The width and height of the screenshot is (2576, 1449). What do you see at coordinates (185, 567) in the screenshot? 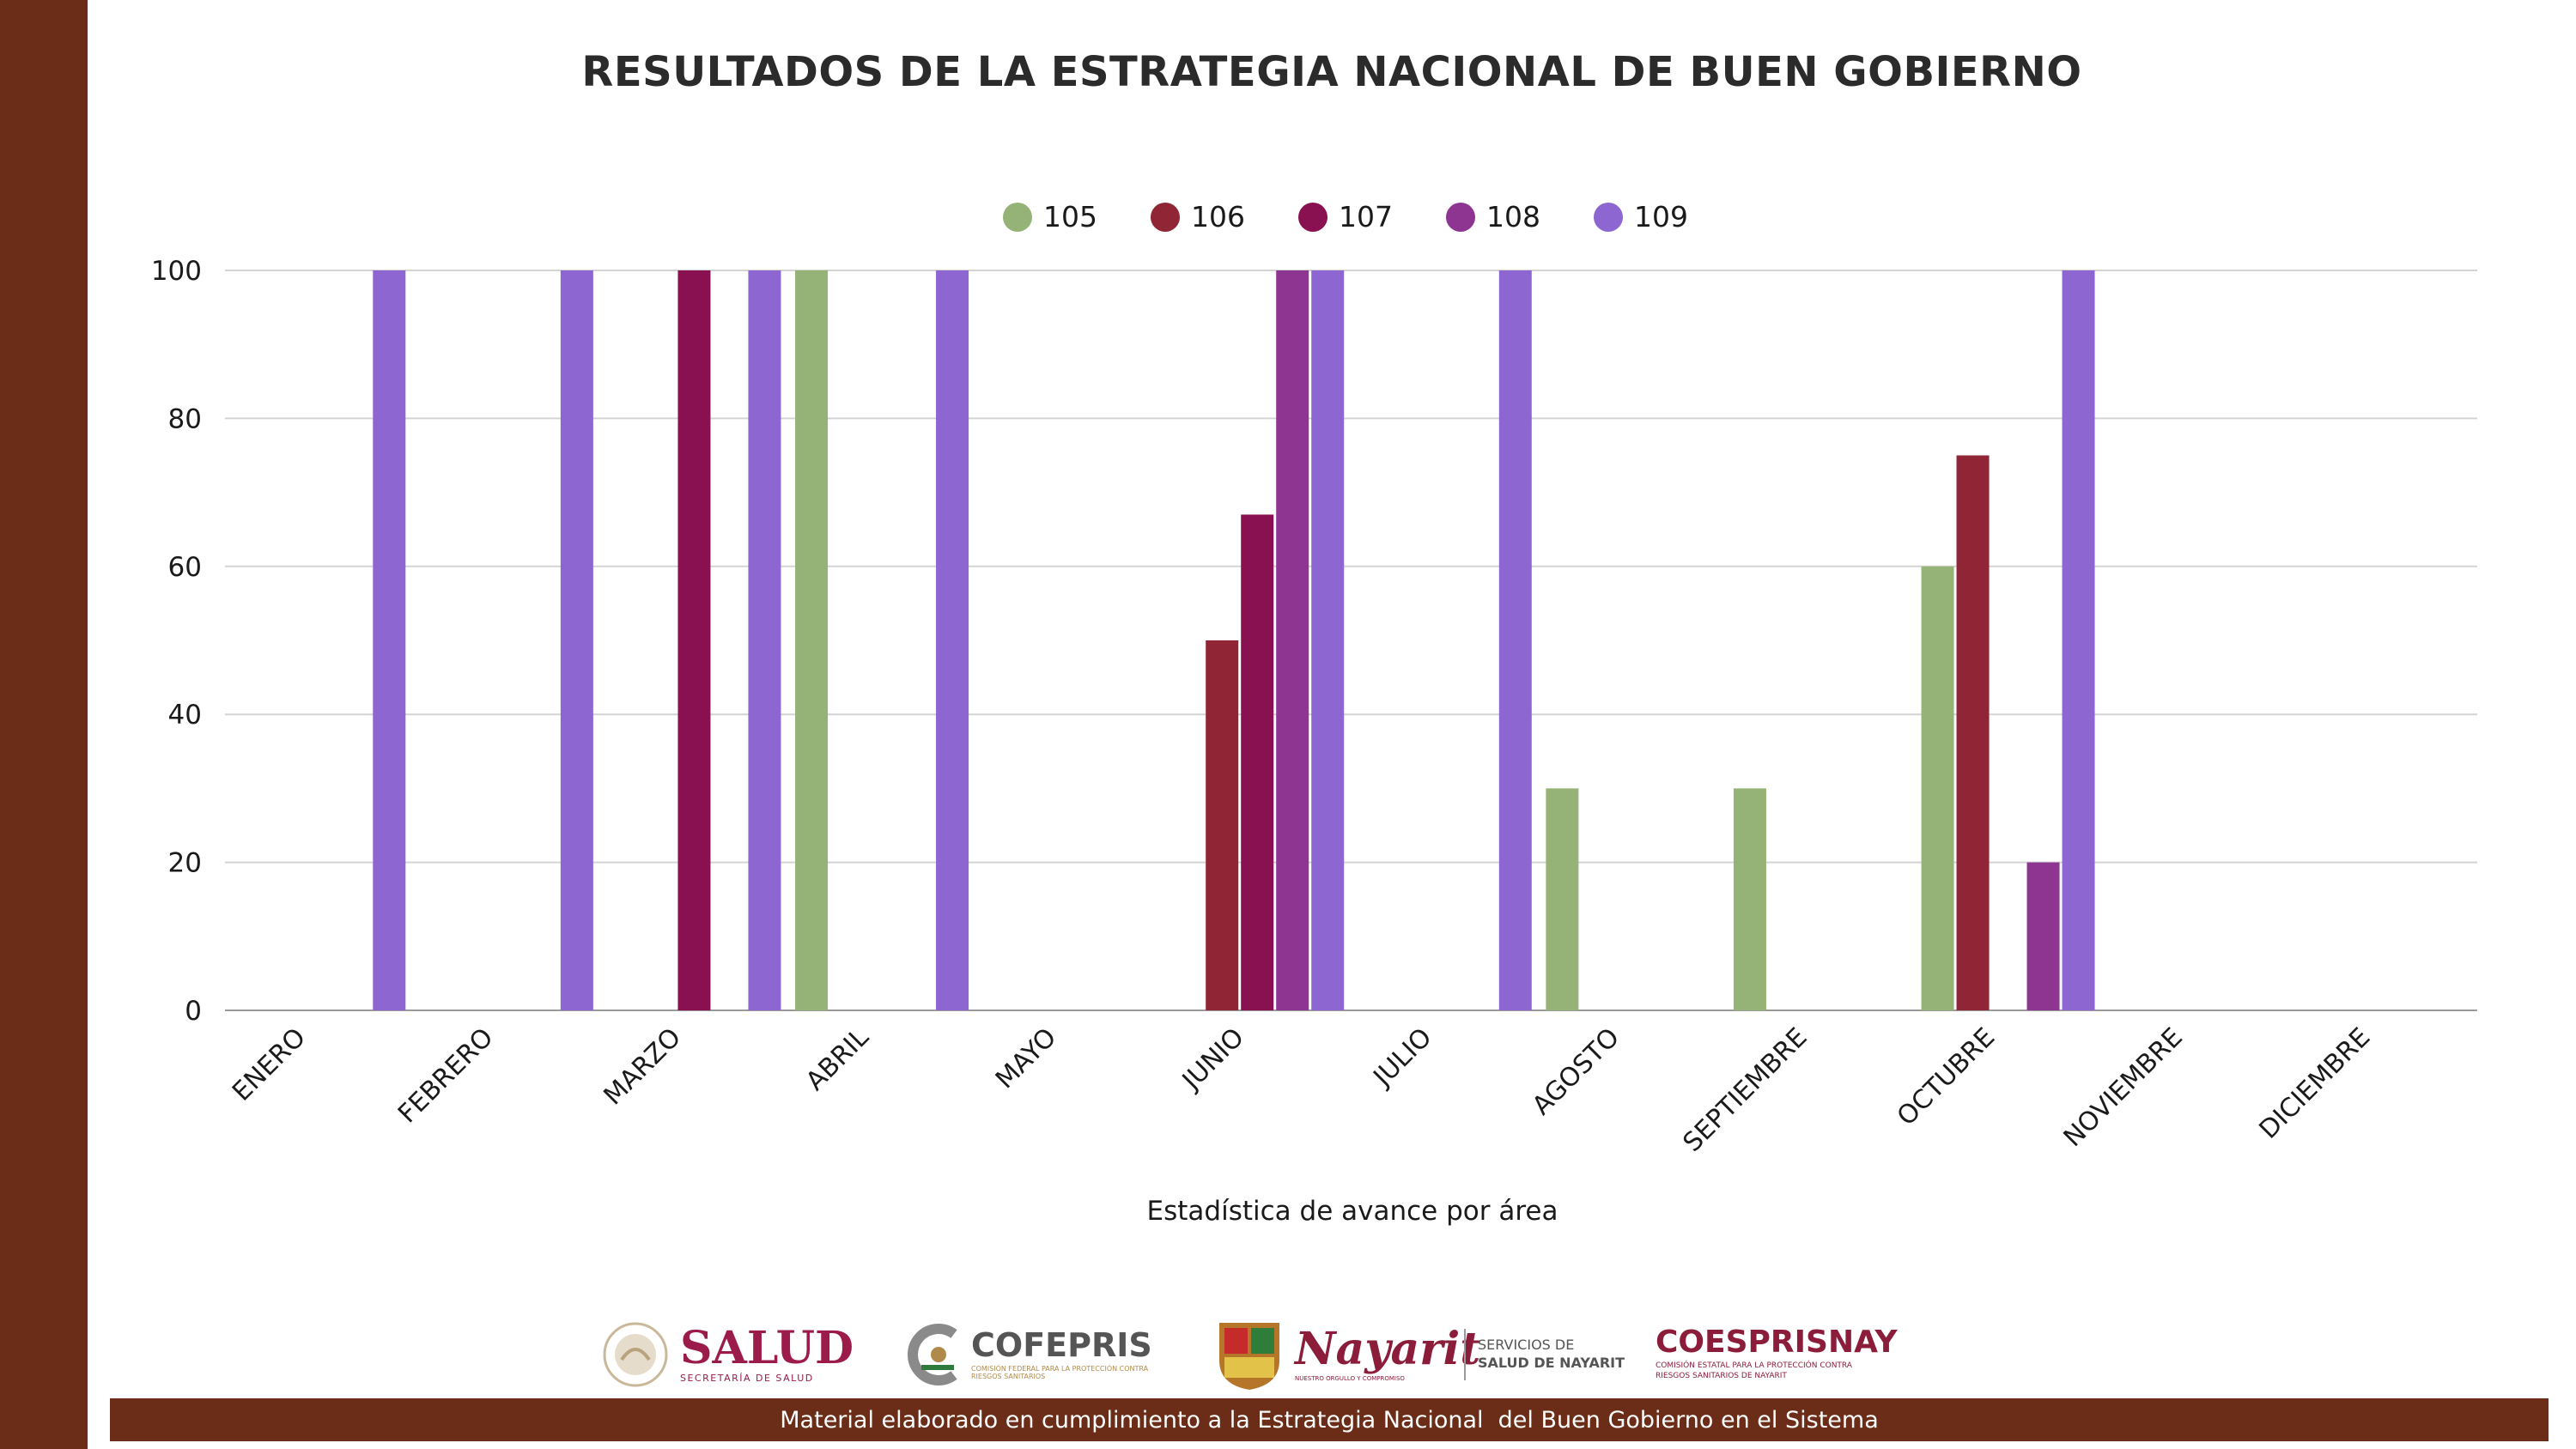
I see `y-tick-label: 60` at bounding box center [185, 567].